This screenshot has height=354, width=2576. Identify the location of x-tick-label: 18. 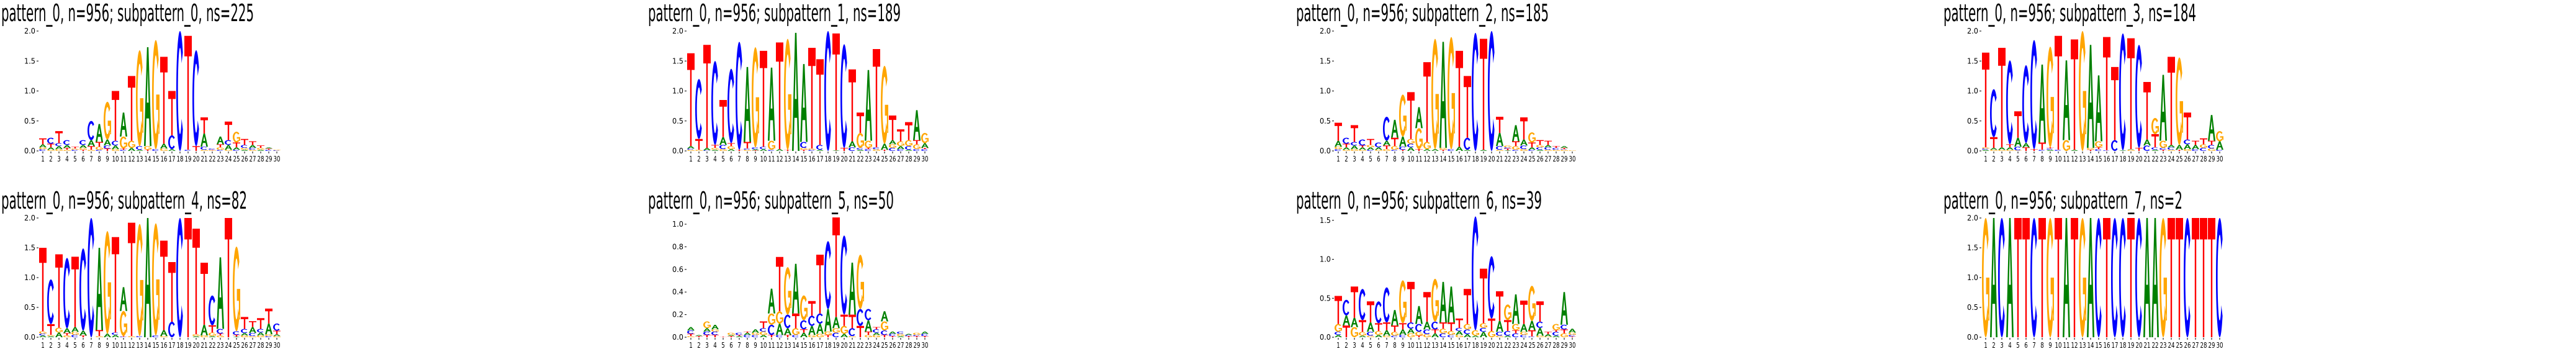
(1475, 159).